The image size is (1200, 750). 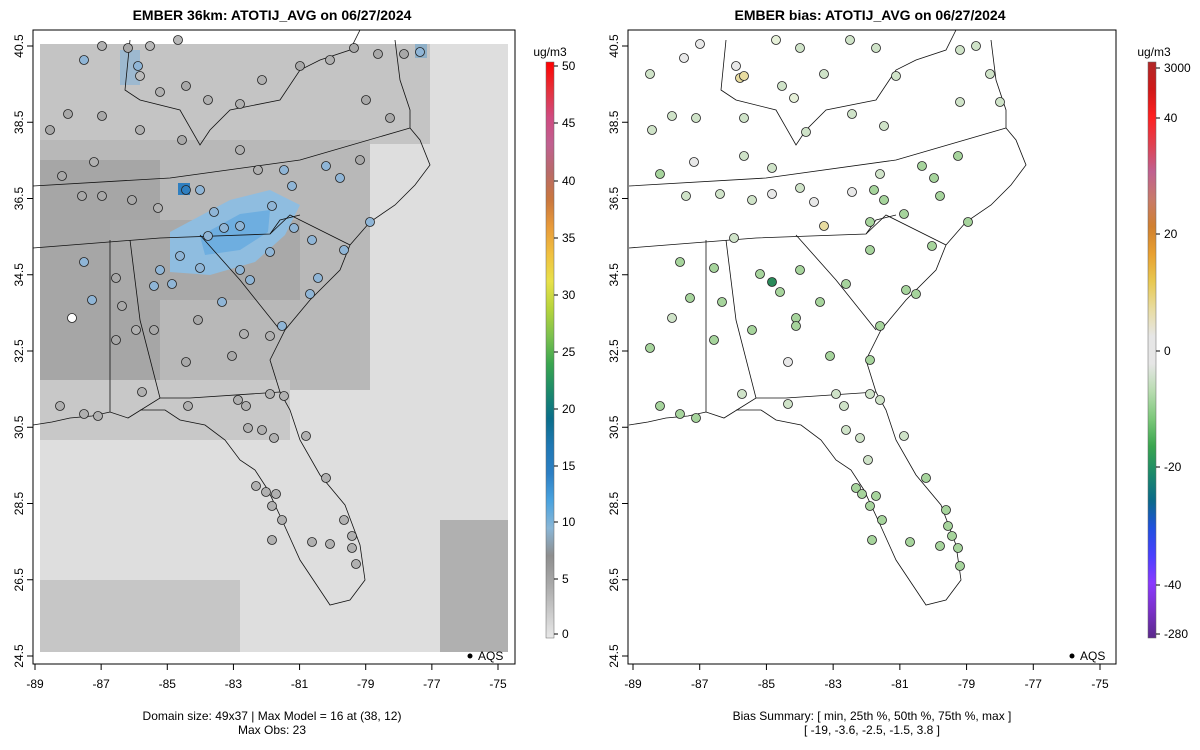 What do you see at coordinates (1152, 350) in the screenshot?
I see `right-colorbar-ramp` at bounding box center [1152, 350].